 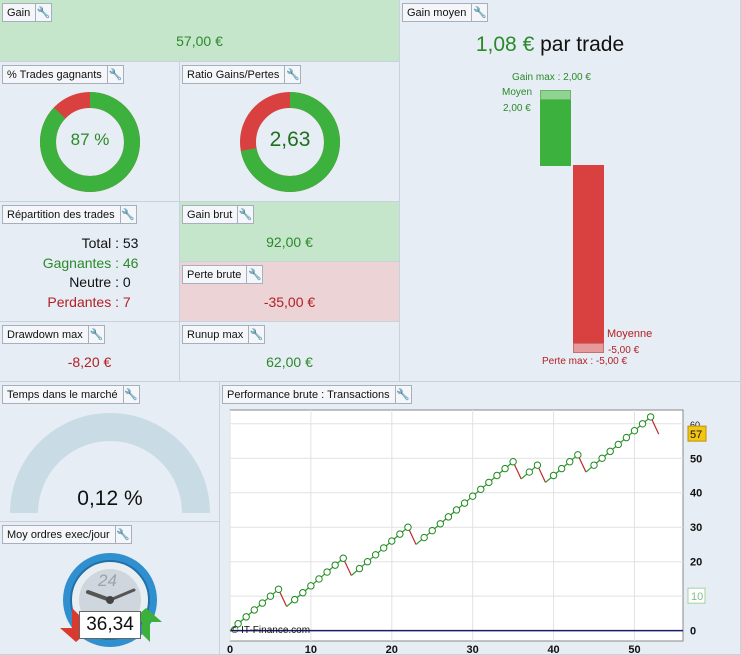 What do you see at coordinates (289, 302) in the screenshot?
I see `perte-brute-value: -35,00 €` at bounding box center [289, 302].